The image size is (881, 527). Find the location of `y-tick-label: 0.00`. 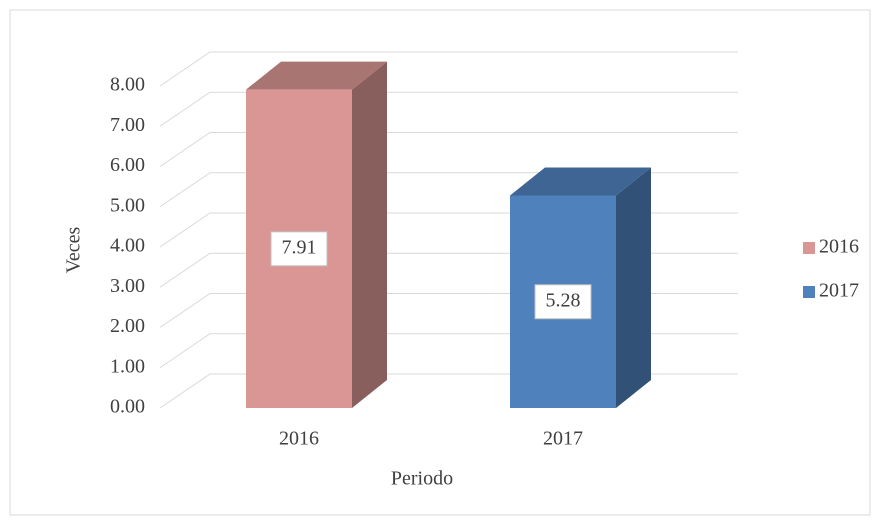

y-tick-label: 0.00 is located at coordinates (127, 407).